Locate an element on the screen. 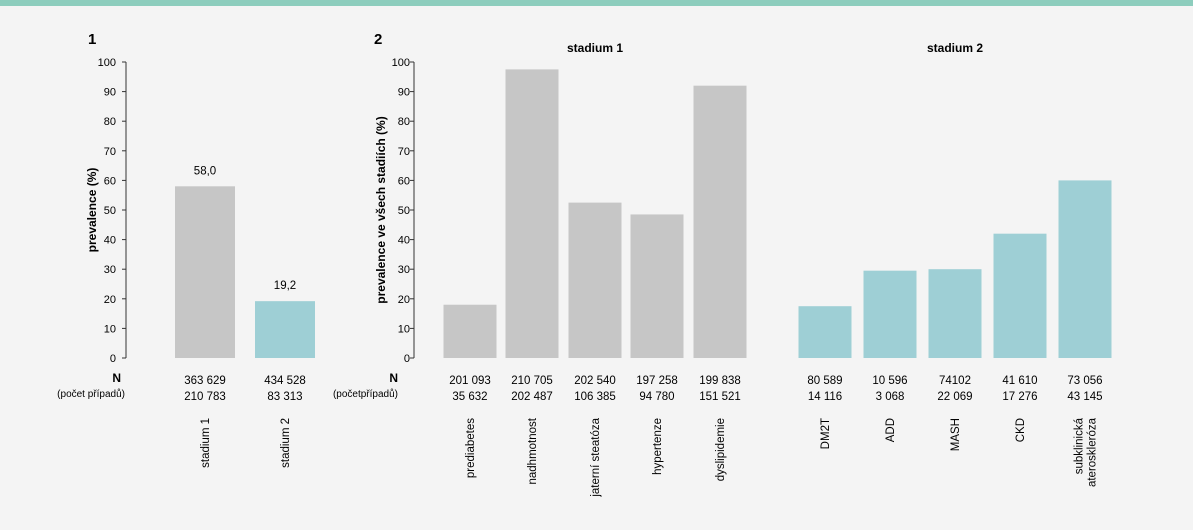 The width and height of the screenshot is (1193, 530). category-label-line: subklinická is located at coordinates (1080, 445).